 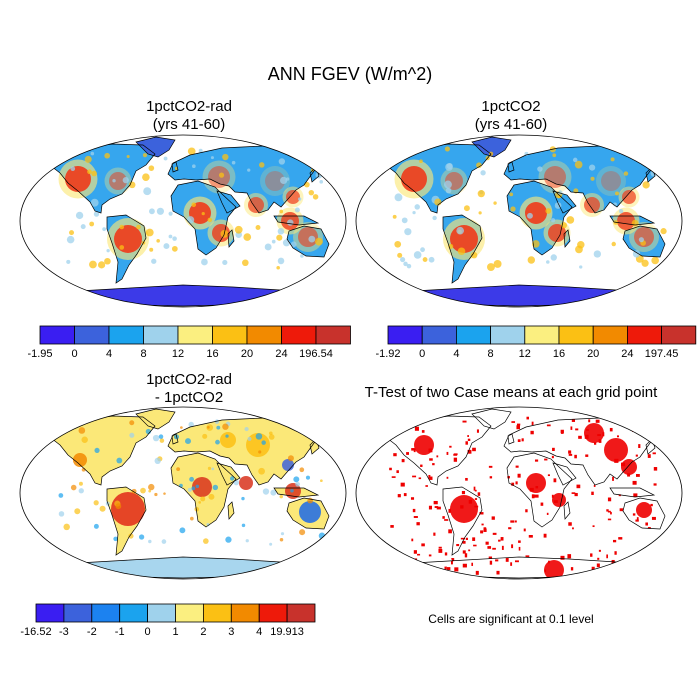 What do you see at coordinates (296, 492) in the screenshot?
I see `coastline-indonesia` at bounding box center [296, 492].